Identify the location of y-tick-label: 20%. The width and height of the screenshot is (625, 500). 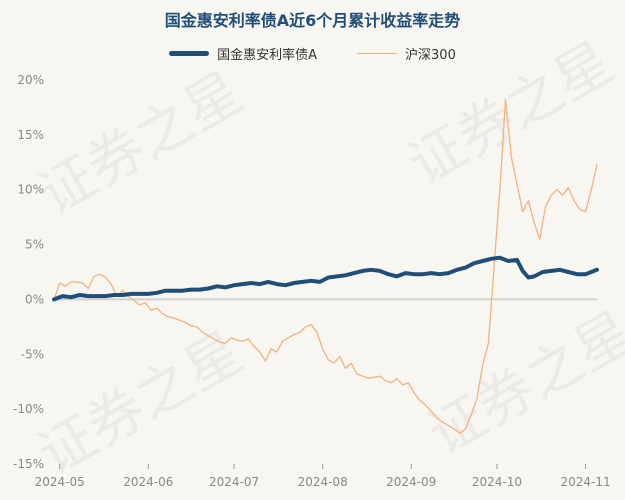
(30, 80).